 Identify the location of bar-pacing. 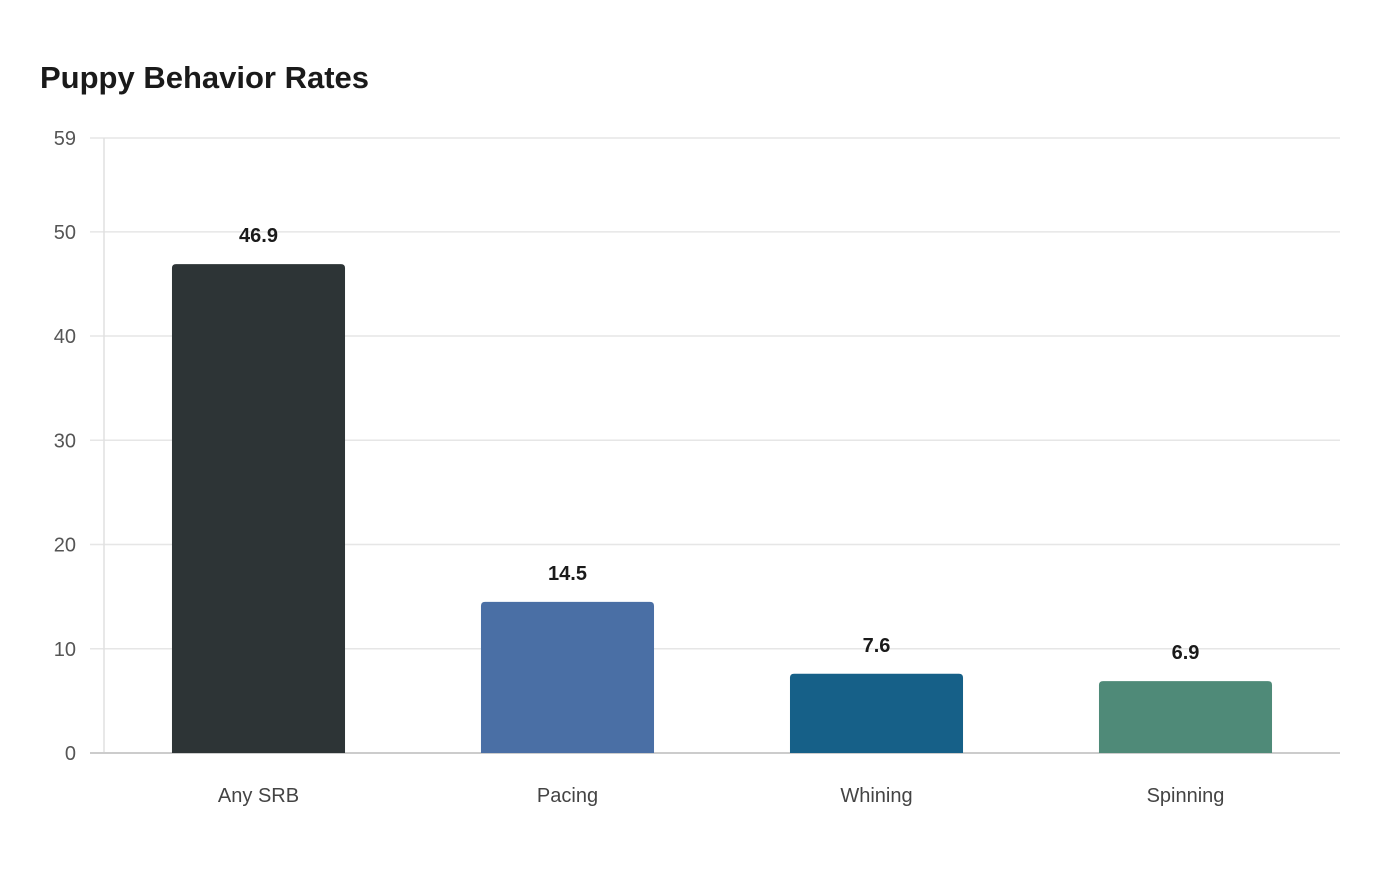
(567, 677).